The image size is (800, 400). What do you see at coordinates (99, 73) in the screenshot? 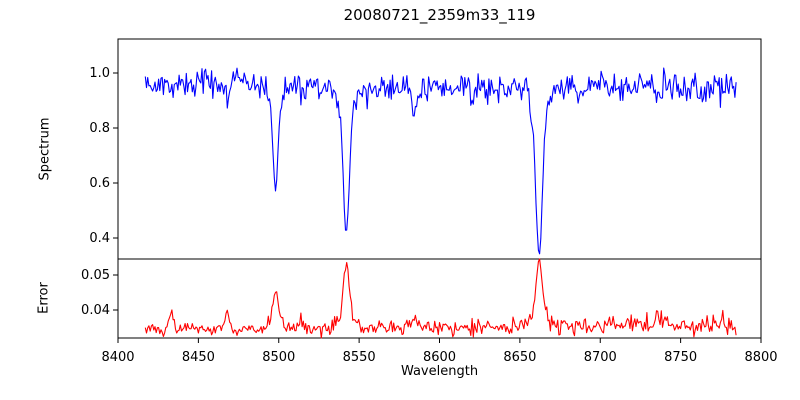
I see `y-tick-label: 1.0` at bounding box center [99, 73].